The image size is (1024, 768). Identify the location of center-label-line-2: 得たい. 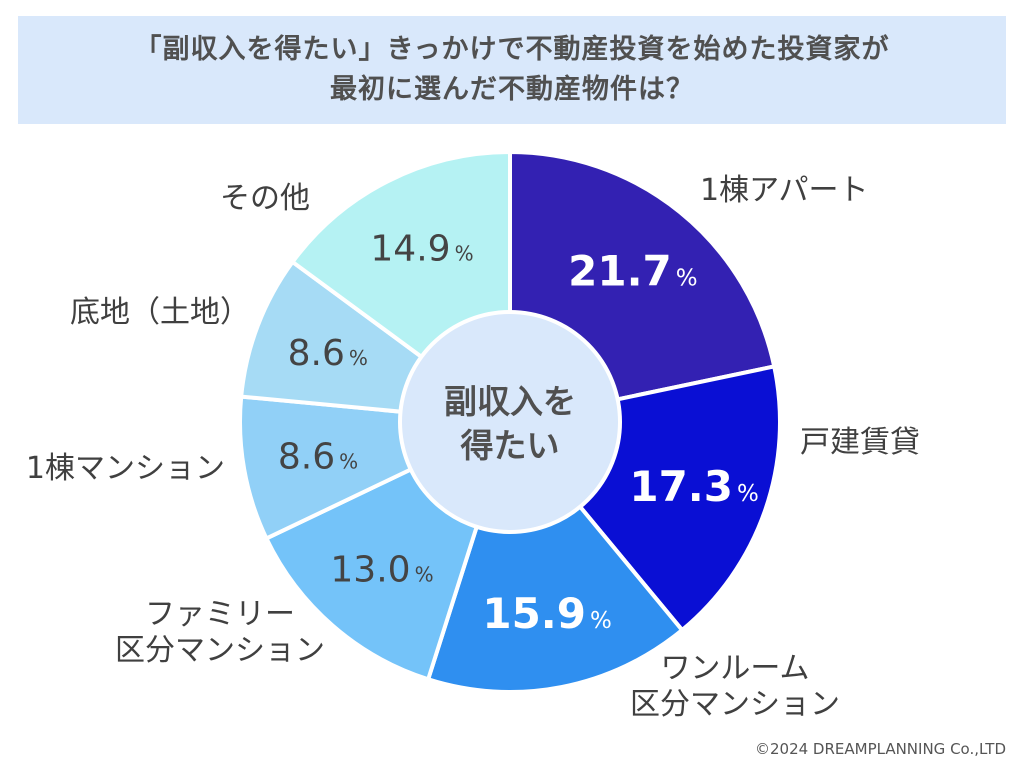
(510, 445).